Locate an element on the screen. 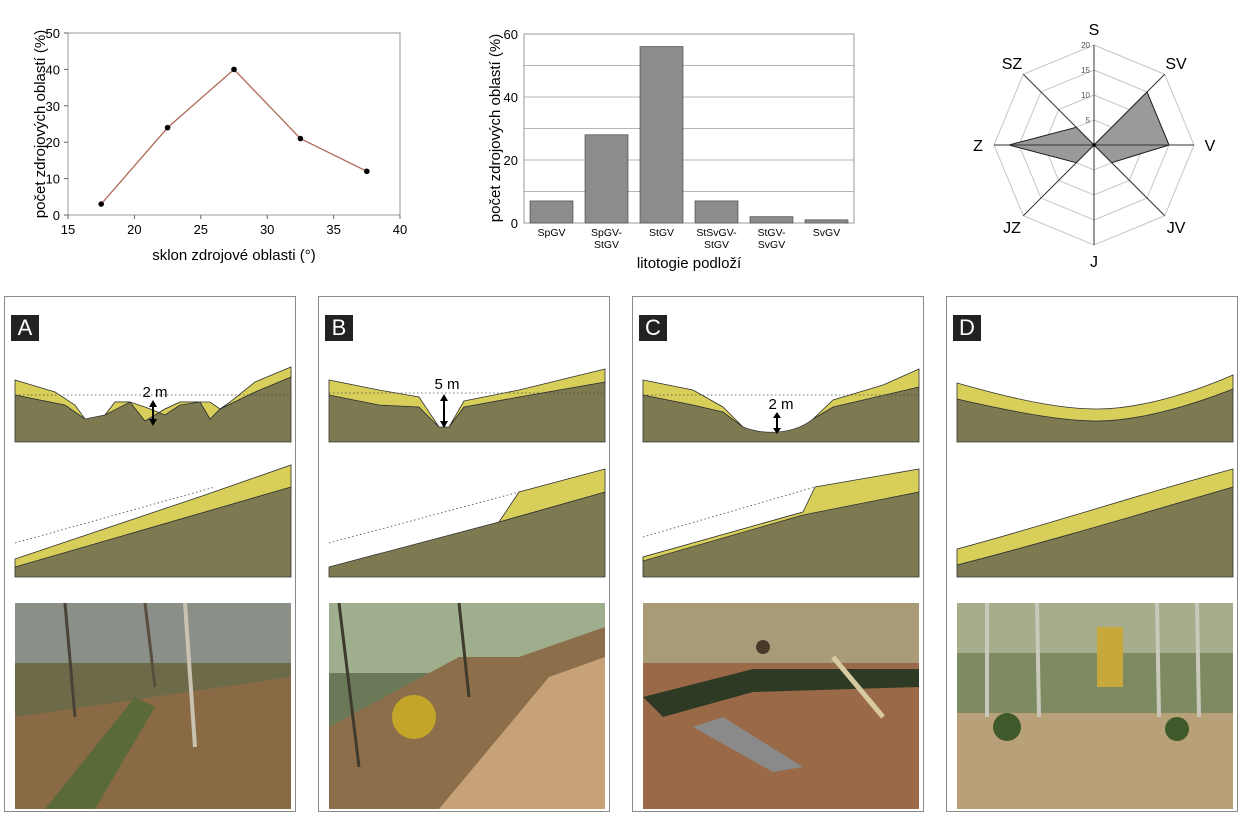 The width and height of the screenshot is (1239, 814). panel-a-slope-deposit is located at coordinates (153, 516).